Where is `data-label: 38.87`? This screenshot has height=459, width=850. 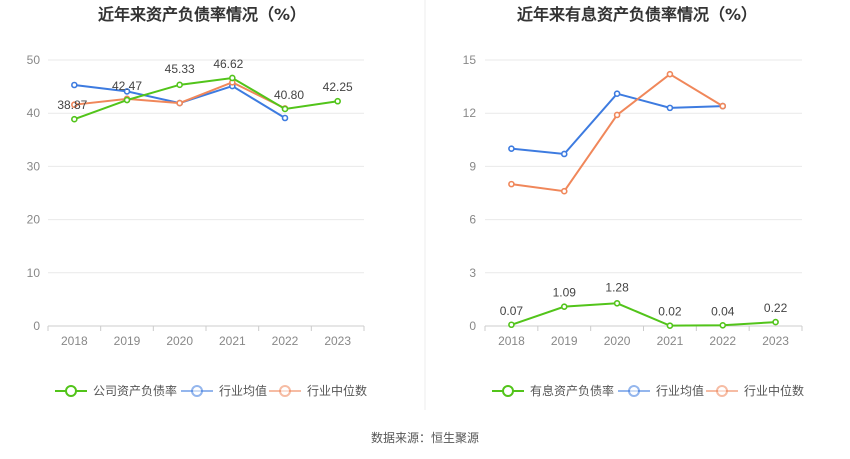 data-label: 38.87 is located at coordinates (72, 105).